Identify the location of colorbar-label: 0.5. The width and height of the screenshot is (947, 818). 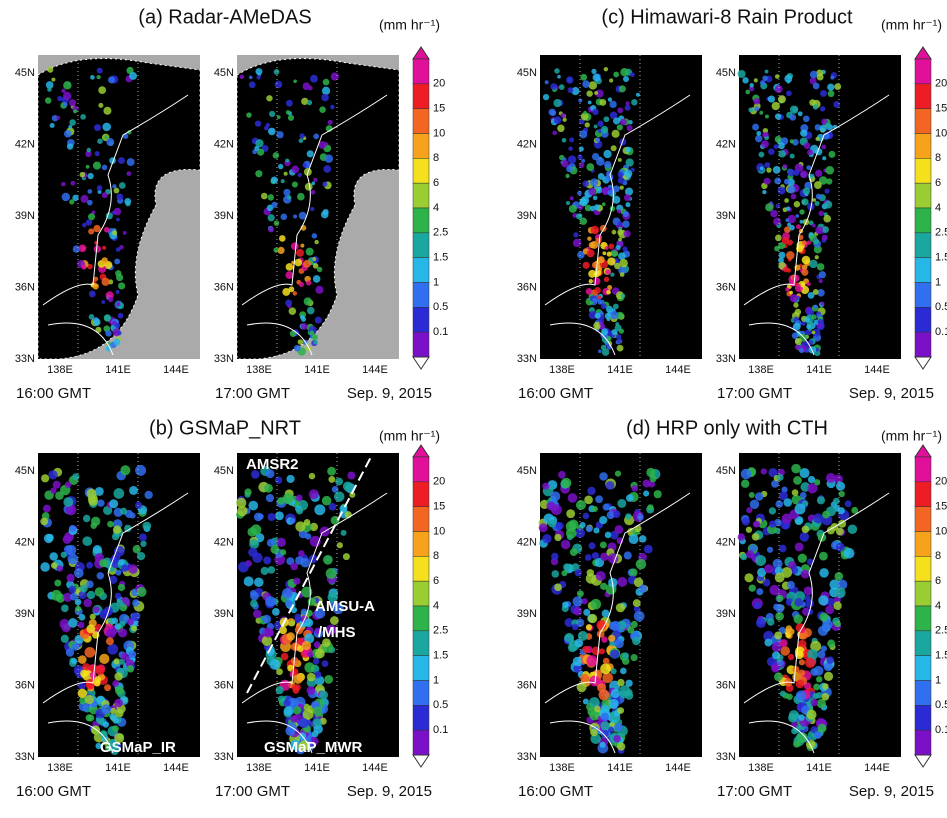
(941, 307).